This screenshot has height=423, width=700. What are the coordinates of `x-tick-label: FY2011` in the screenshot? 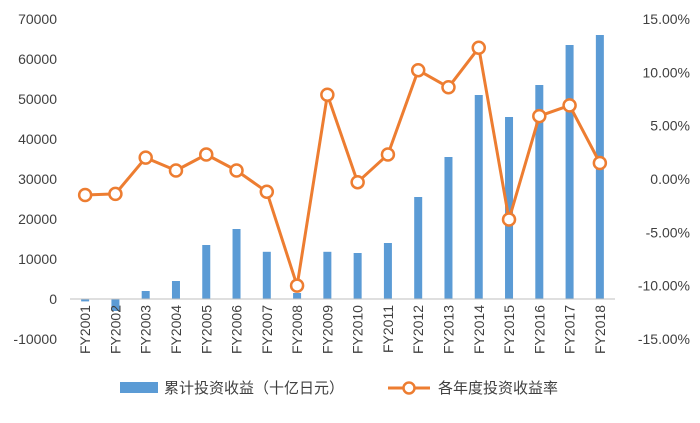 It's located at (388, 329).